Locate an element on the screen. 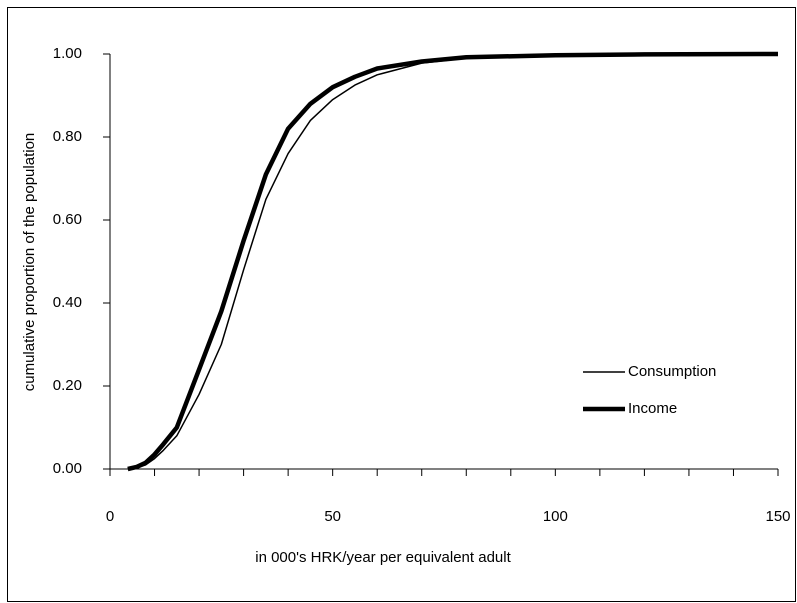 The height and width of the screenshot is (603, 797). x-tick-label: 50 is located at coordinates (332, 516).